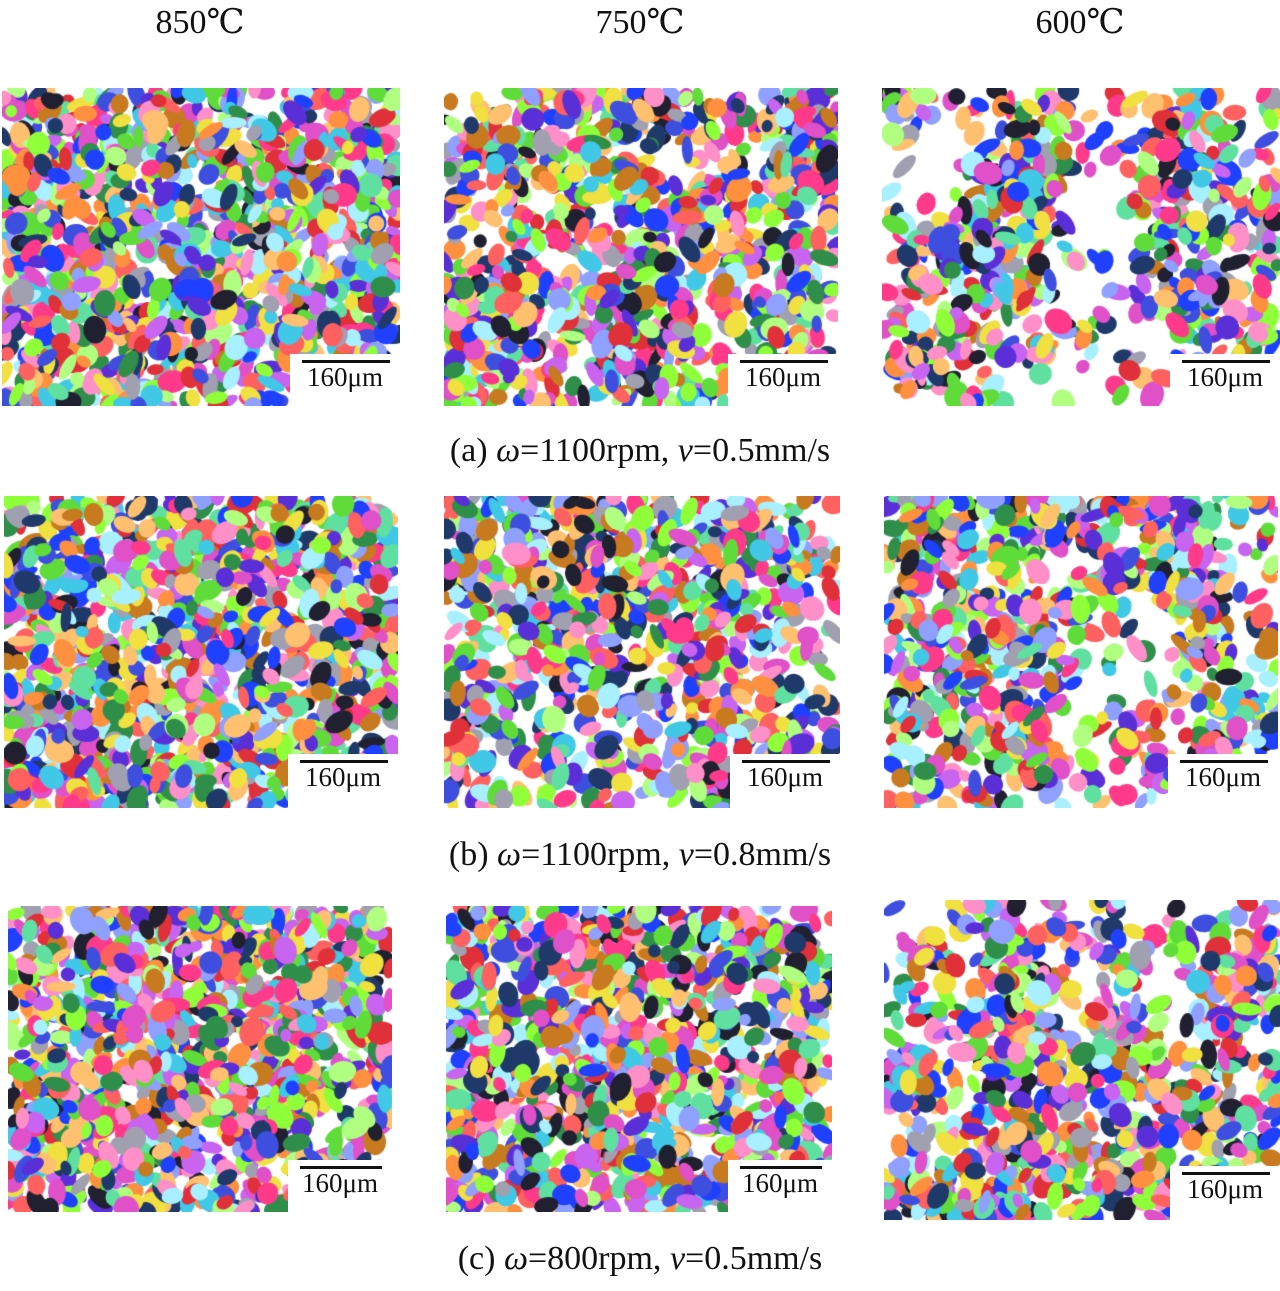 This screenshot has height=1291, width=1280. What do you see at coordinates (1080, 22) in the screenshot?
I see `column-header-600: 600℃` at bounding box center [1080, 22].